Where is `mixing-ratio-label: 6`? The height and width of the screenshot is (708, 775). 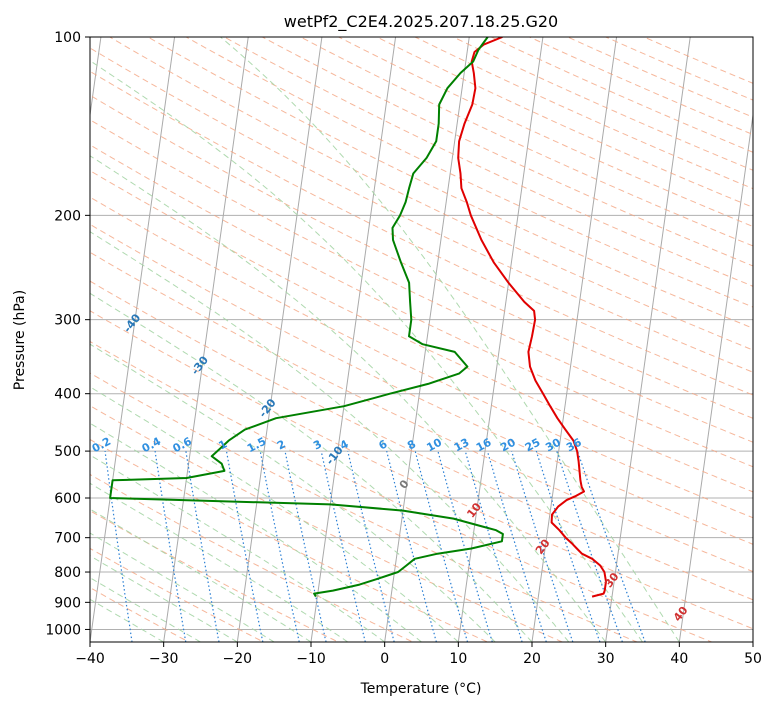 mixing-ratio-label: 6 is located at coordinates (383, 444).